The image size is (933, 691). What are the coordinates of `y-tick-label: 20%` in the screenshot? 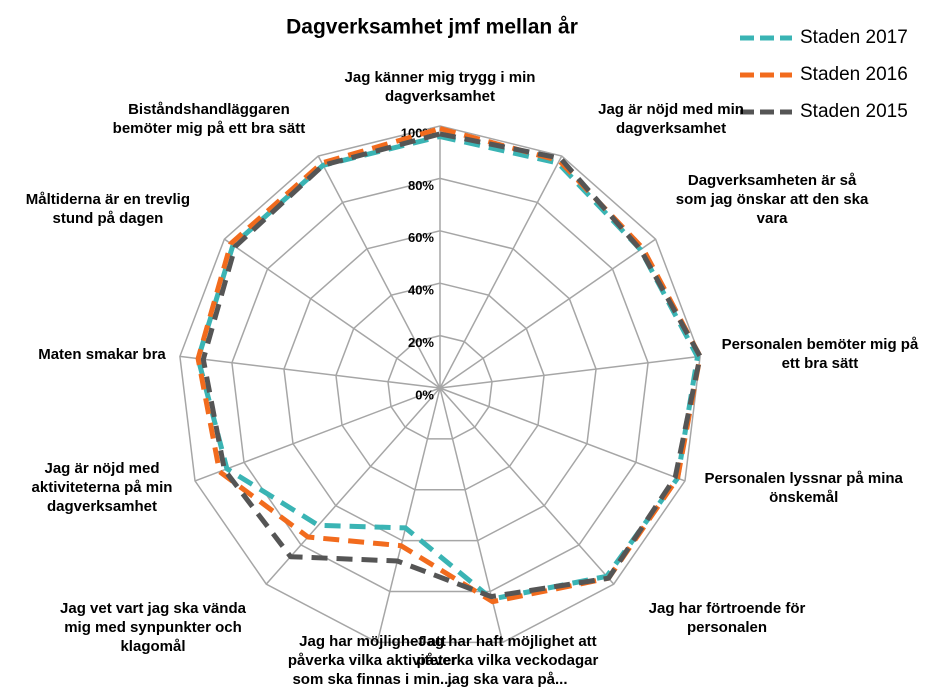 It's located at (421, 342).